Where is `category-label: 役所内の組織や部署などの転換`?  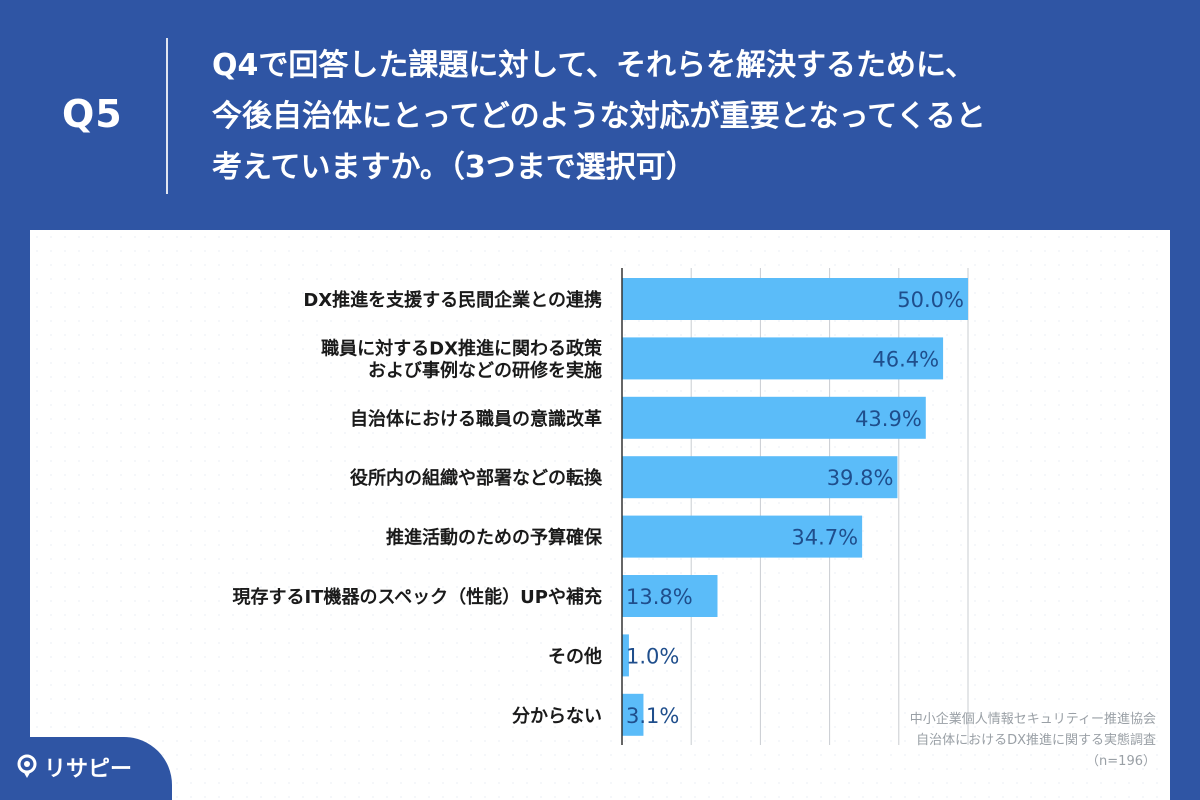 category-label: 役所内の組織や部署などの転換 is located at coordinates (476, 478).